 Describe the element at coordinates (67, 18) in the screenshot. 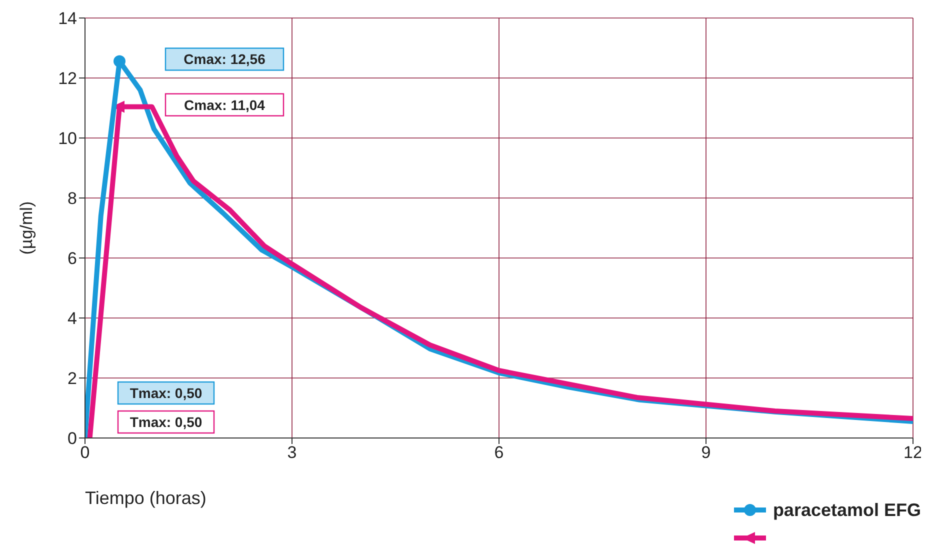

I see `y-tick-label: 14` at that location.